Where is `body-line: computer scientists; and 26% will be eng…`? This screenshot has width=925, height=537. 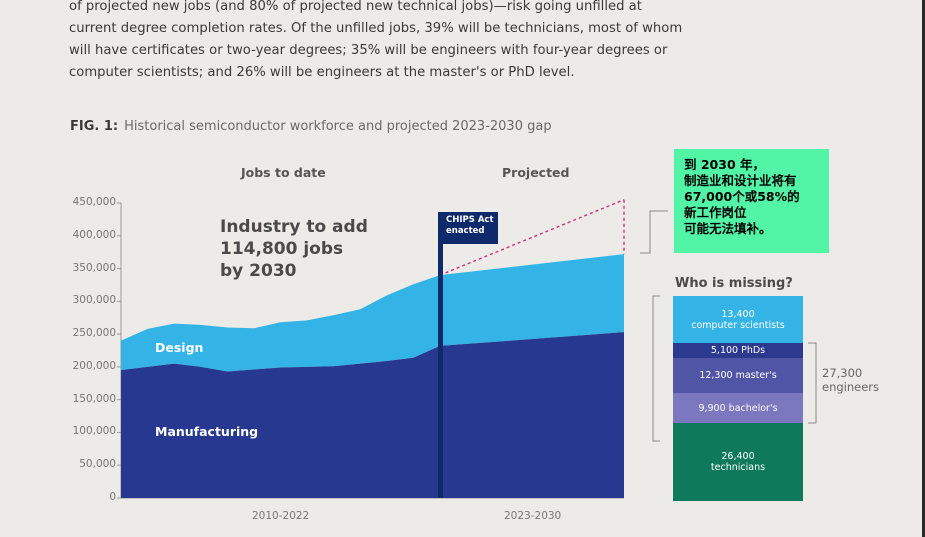 body-line: computer scientists; and 26% will be eng… is located at coordinates (322, 72).